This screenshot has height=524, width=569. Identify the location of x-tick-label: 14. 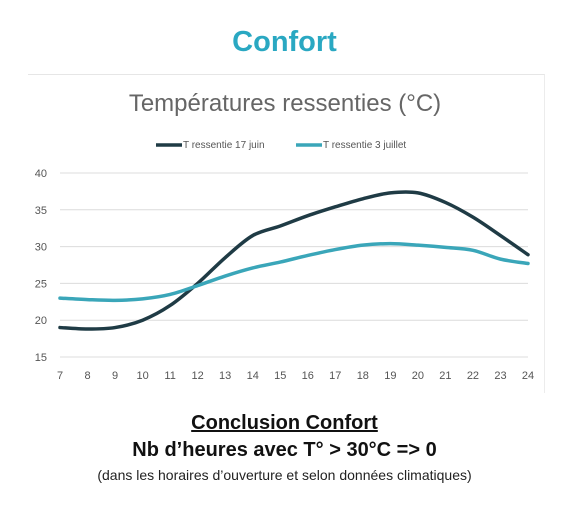
(253, 376).